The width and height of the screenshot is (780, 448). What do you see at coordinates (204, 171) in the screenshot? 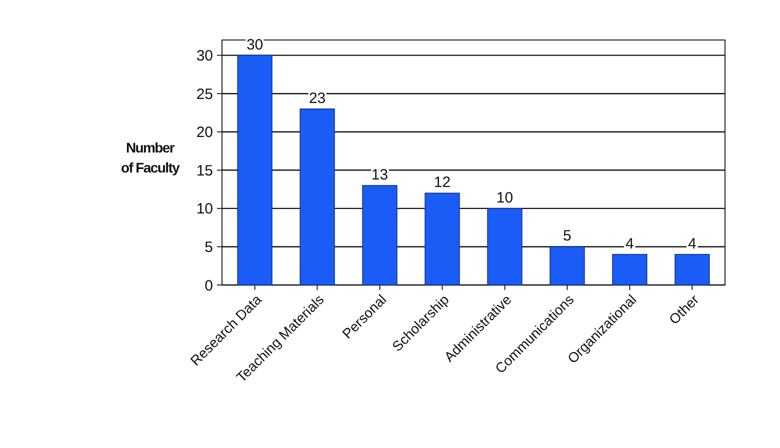
I see `y-tick-label: 15` at bounding box center [204, 171].